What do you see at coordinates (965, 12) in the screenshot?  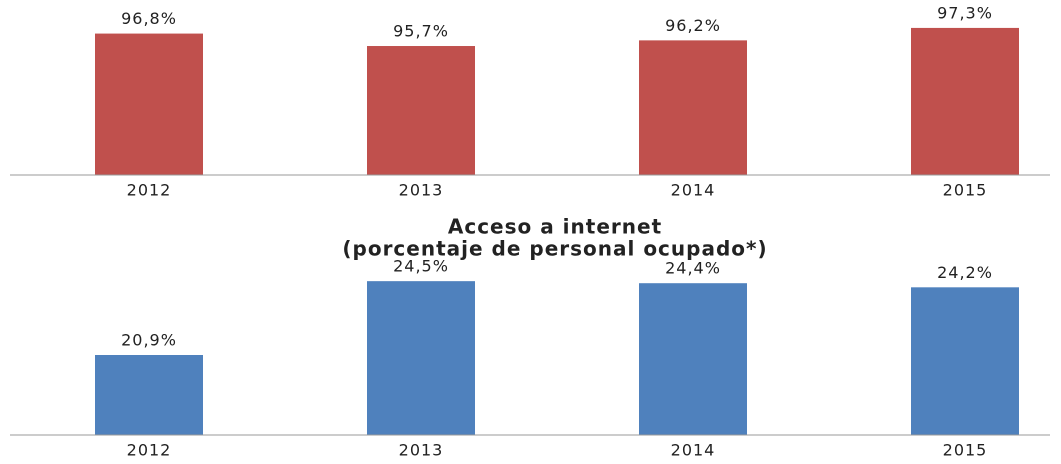 I see `value-label: 97,3%` at bounding box center [965, 12].